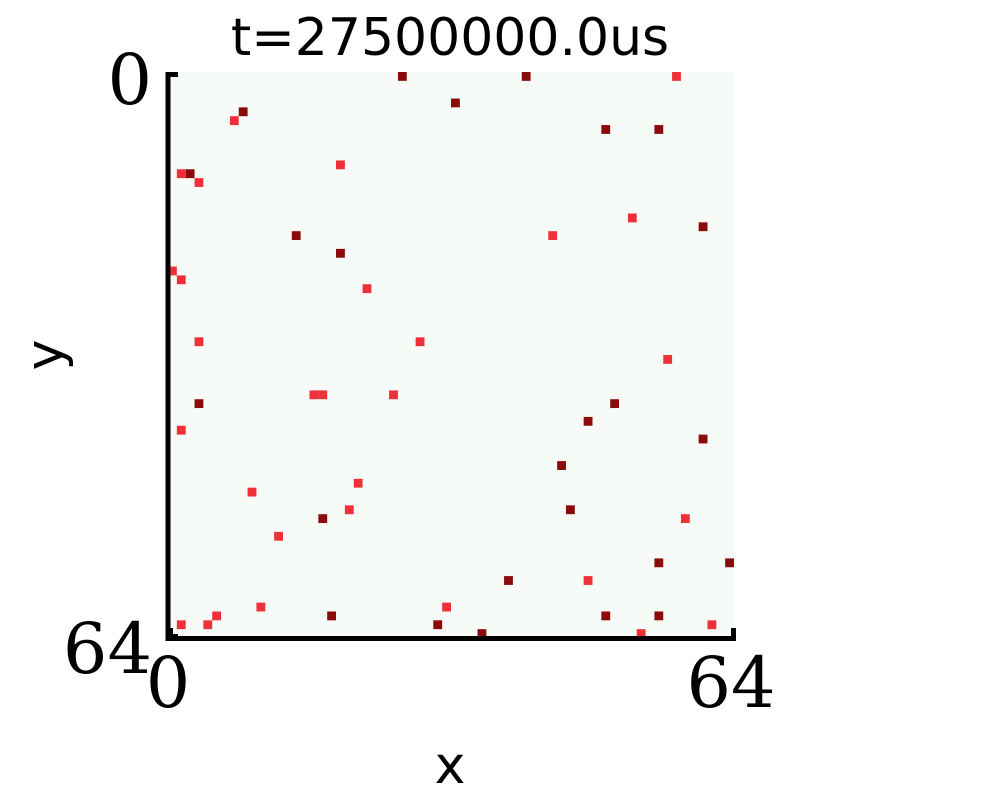 Image resolution: width=1000 pixels, height=800 pixels. What do you see at coordinates (730, 683) in the screenshot?
I see `x-tick-label-right: 64` at bounding box center [730, 683].